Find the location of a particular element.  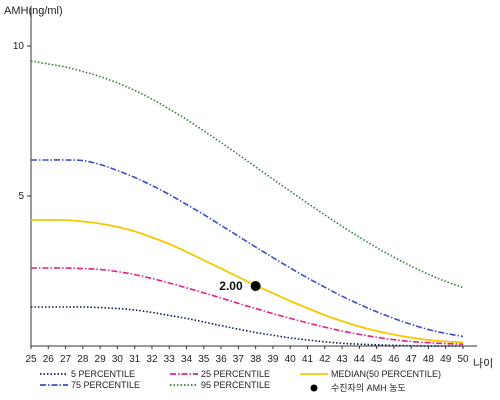

x-tick-label: 44 is located at coordinates (360, 359).